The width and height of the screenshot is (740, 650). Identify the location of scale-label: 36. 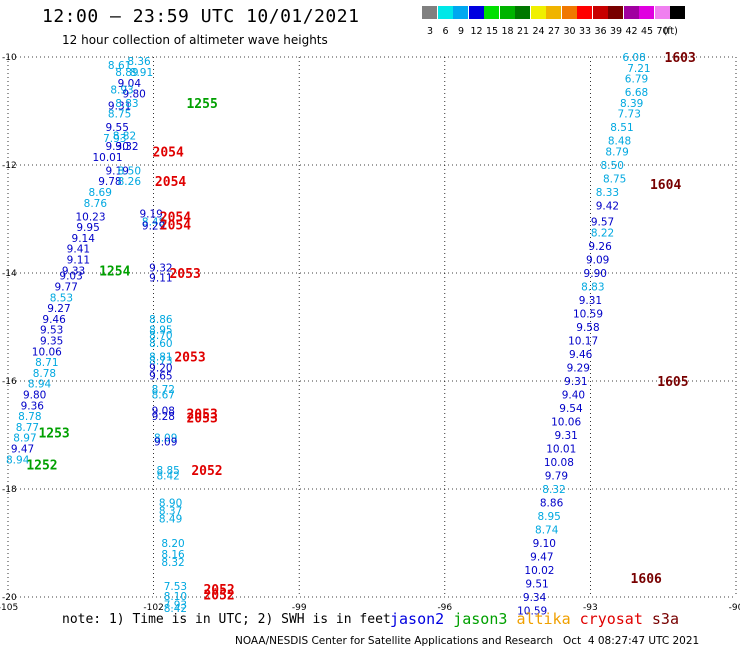
(600, 31).